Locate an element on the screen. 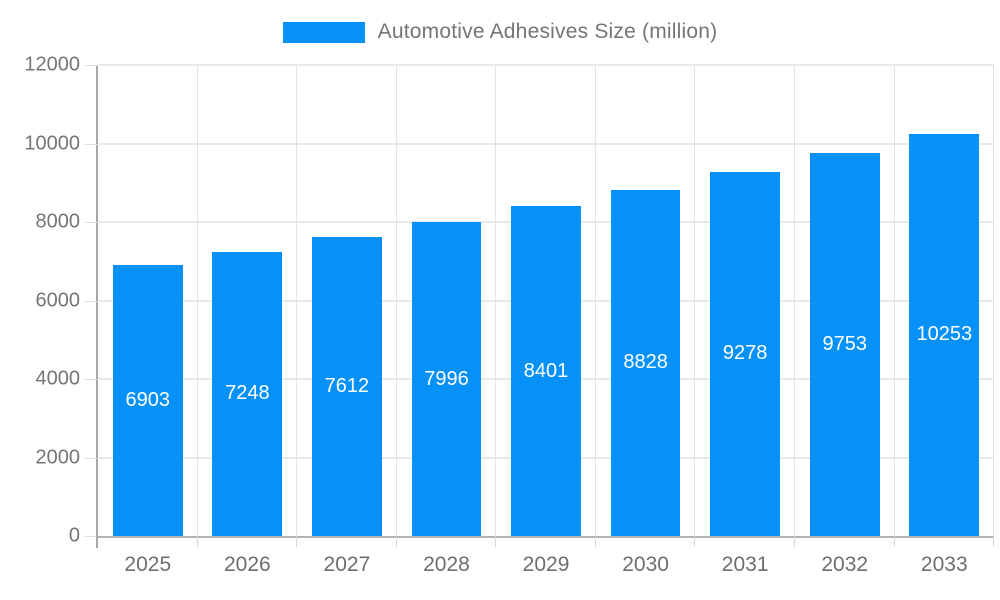  x-axis-tick-label: 2030 is located at coordinates (645, 564).